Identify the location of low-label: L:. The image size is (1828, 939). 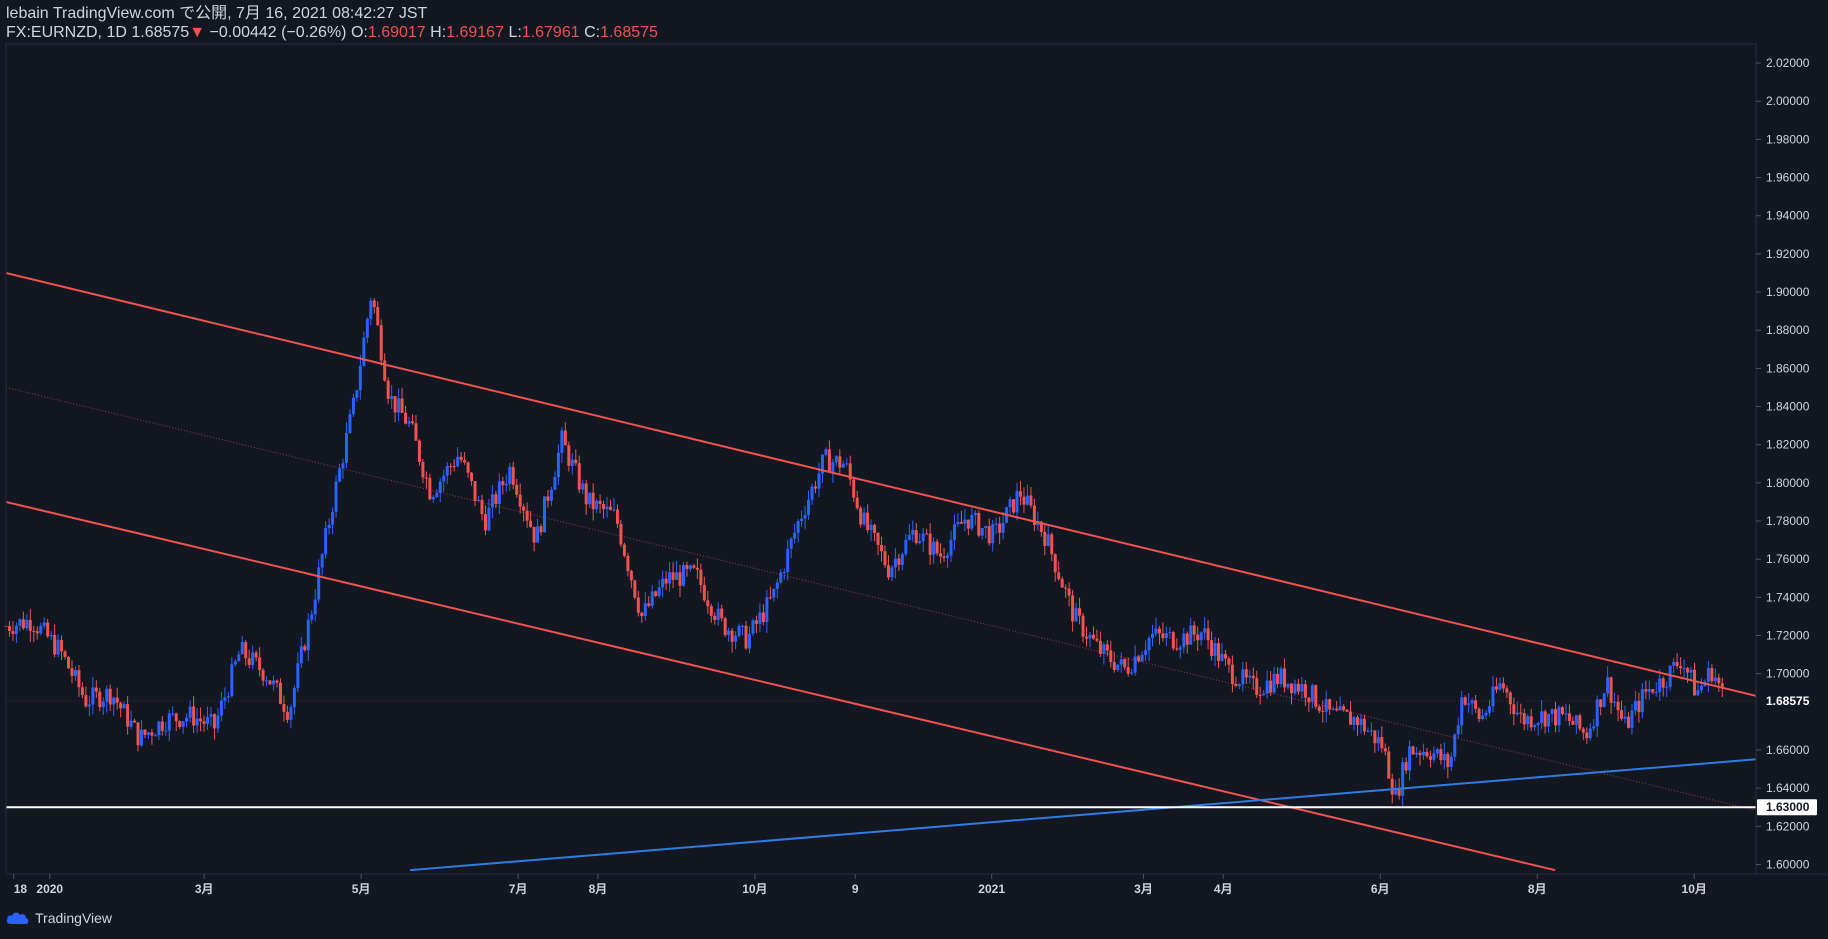
(515, 32).